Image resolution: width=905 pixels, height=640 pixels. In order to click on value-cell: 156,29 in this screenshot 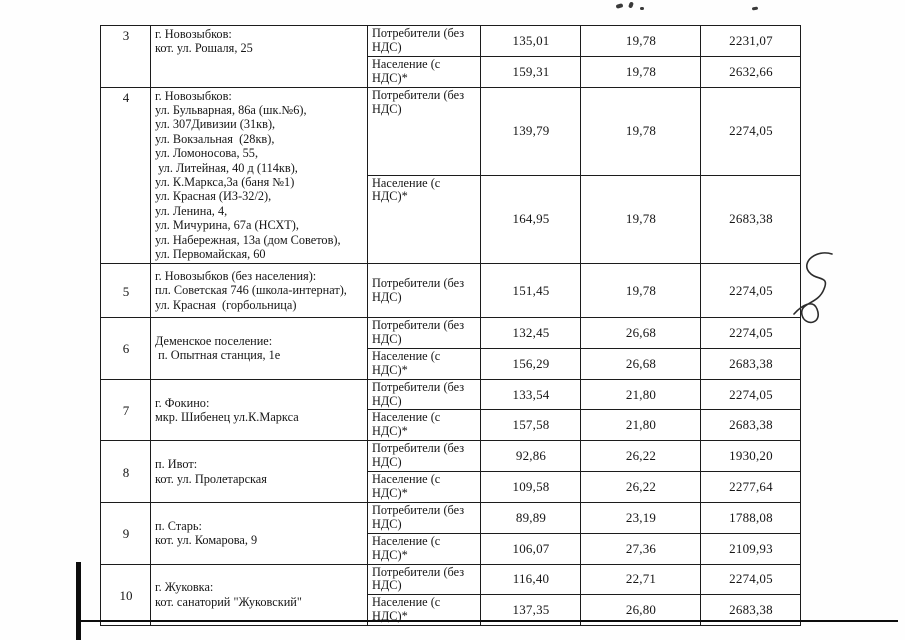, I will do `click(530, 363)`.